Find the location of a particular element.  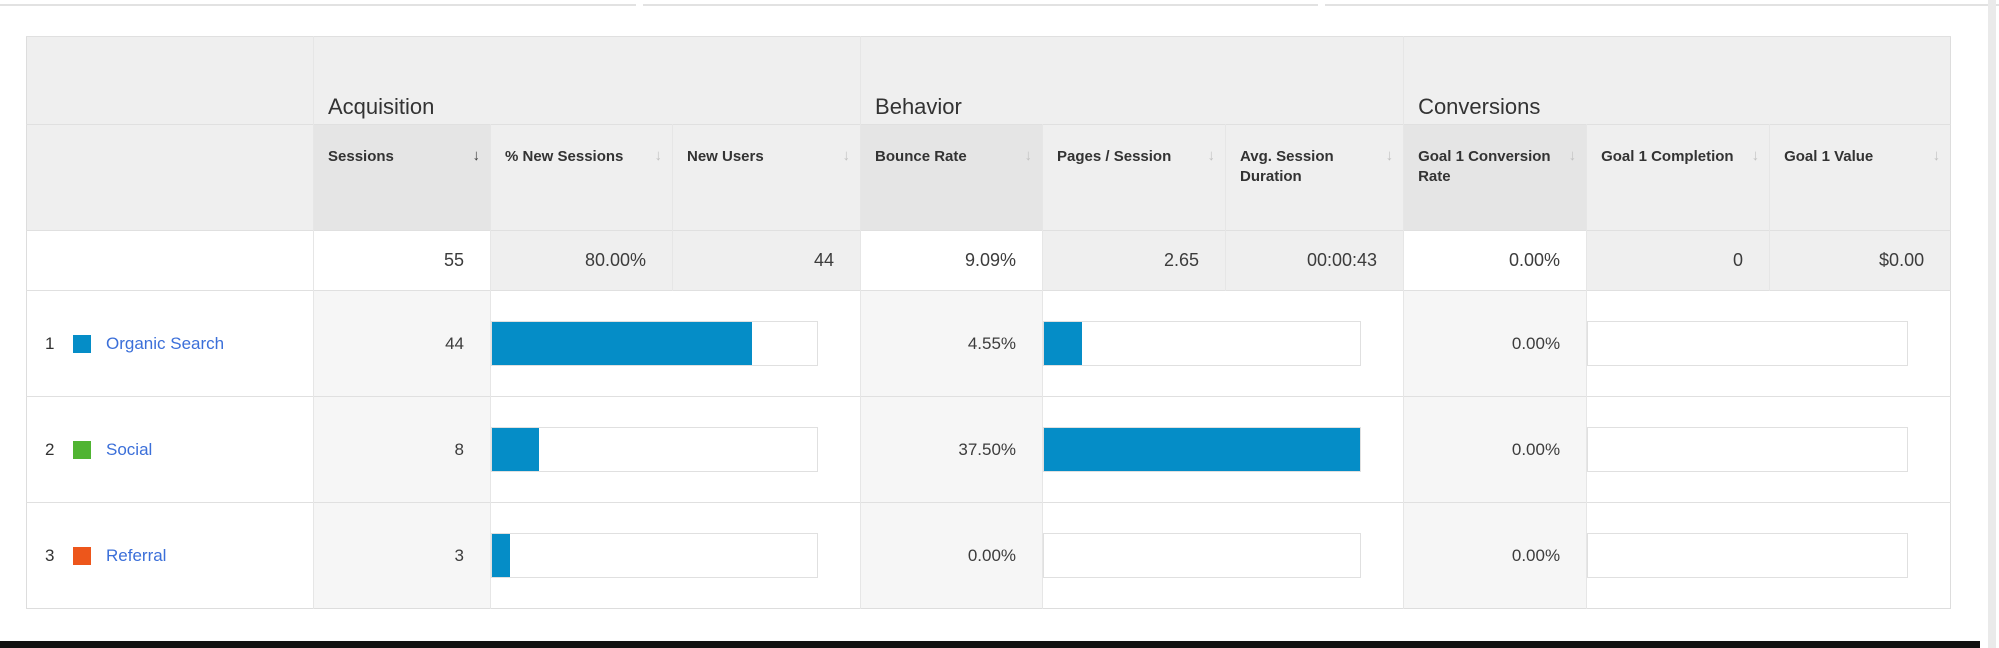

summary-new-users: 44 is located at coordinates (767, 260).